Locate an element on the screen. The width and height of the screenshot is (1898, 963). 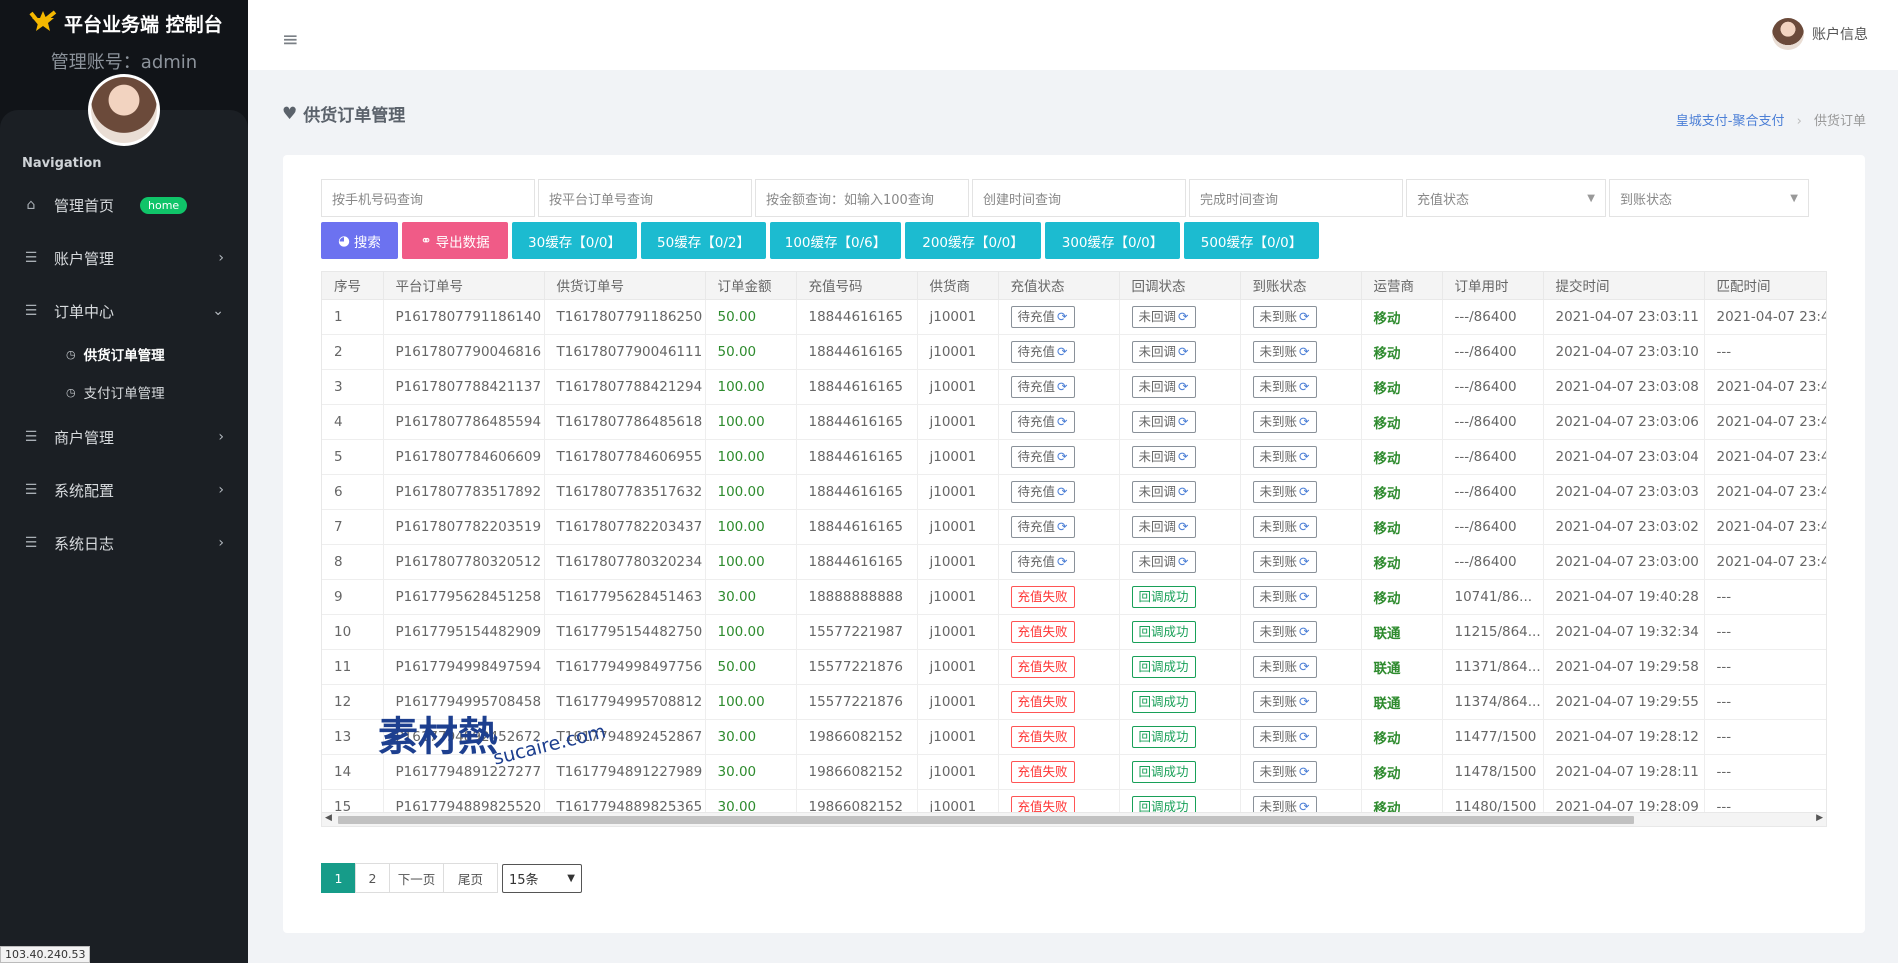
list-icon: ☰ is located at coordinates (31, 258).